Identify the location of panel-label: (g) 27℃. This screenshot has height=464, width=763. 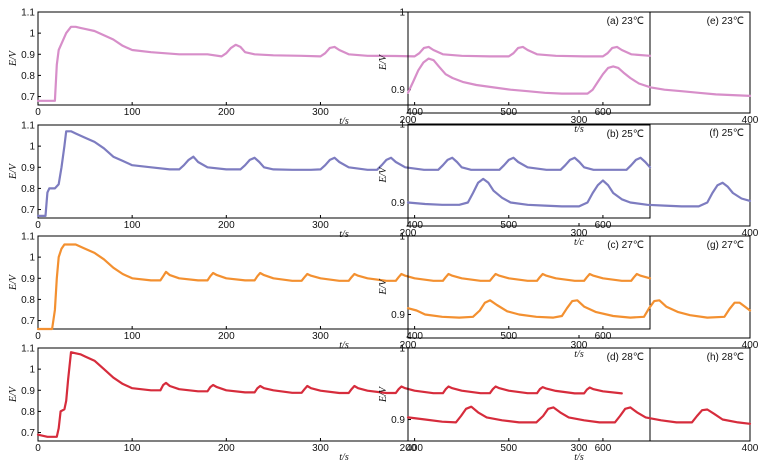
(725, 245).